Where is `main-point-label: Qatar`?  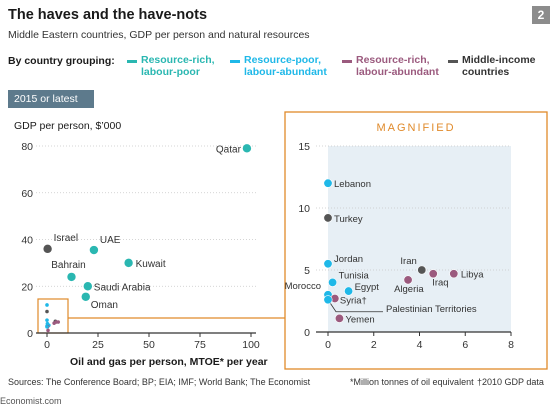
main-point-label: Qatar is located at coordinates (229, 149).